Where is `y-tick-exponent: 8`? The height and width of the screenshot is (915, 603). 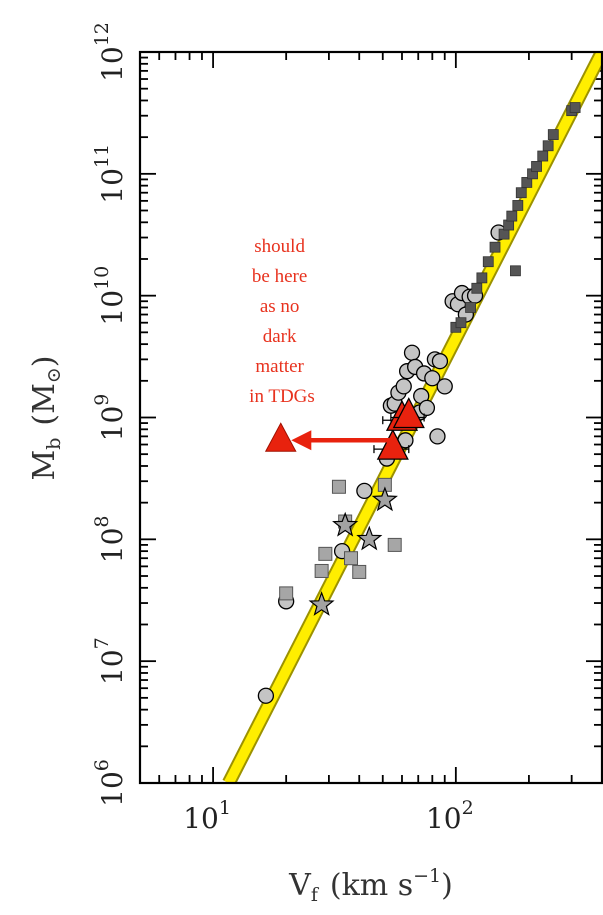
y-tick-exponent: 8 is located at coordinates (102, 521).